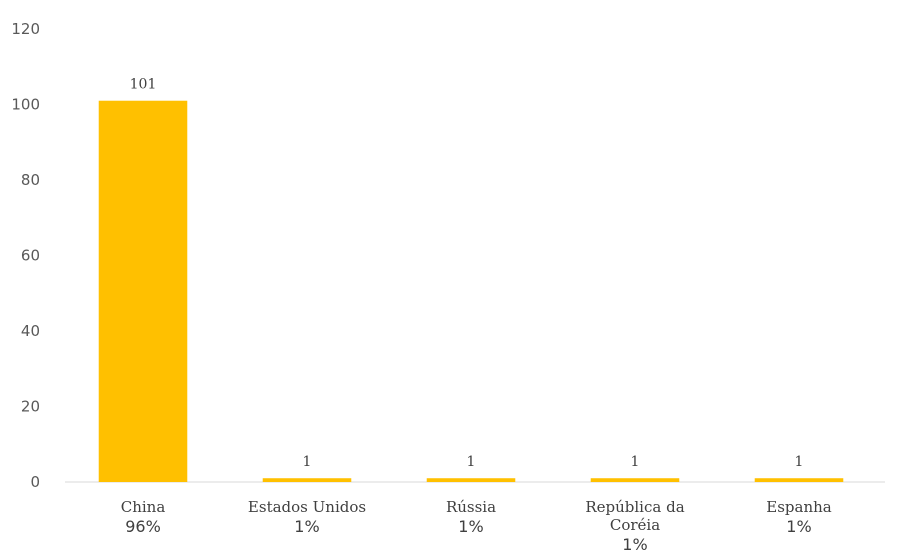  Describe the element at coordinates (25, 105) in the screenshot. I see `y-tick-label: 100` at that location.